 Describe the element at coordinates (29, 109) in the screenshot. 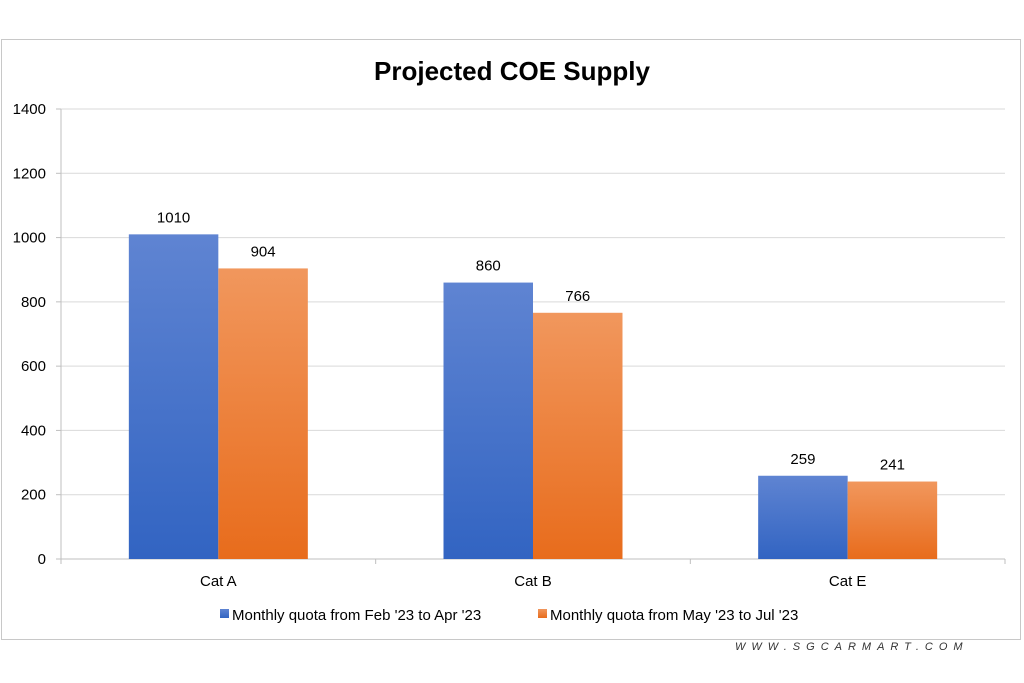

I see `y-tick-label: 1400` at that location.